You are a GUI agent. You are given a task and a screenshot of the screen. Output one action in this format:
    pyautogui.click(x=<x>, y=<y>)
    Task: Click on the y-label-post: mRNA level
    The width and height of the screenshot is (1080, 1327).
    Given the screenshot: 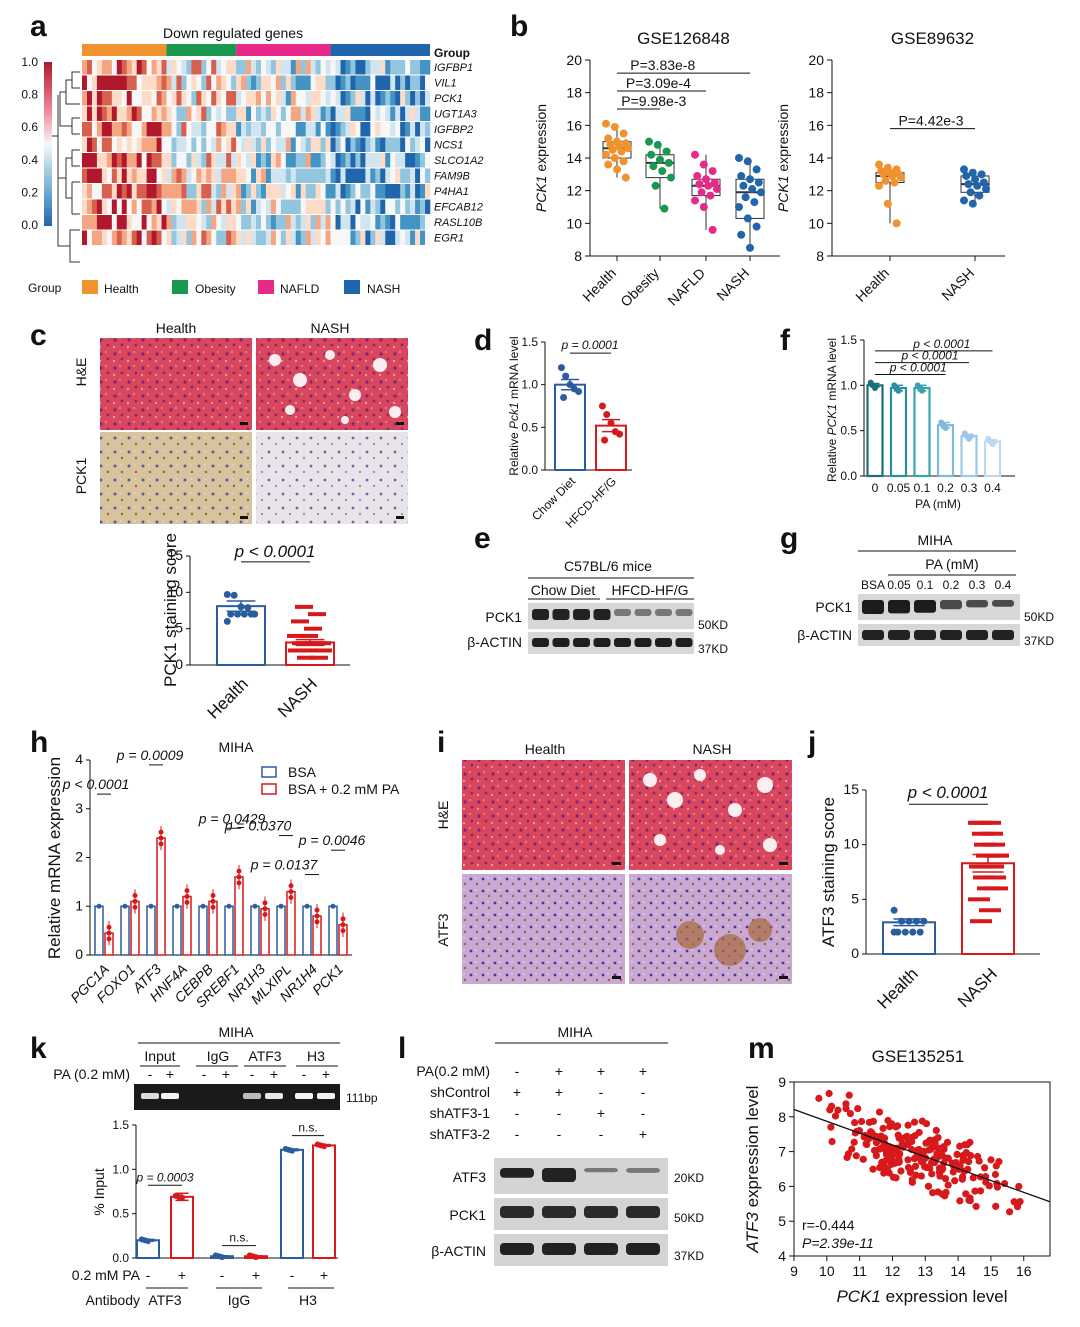 What is the action you would take?
    pyautogui.click(x=514, y=369)
    